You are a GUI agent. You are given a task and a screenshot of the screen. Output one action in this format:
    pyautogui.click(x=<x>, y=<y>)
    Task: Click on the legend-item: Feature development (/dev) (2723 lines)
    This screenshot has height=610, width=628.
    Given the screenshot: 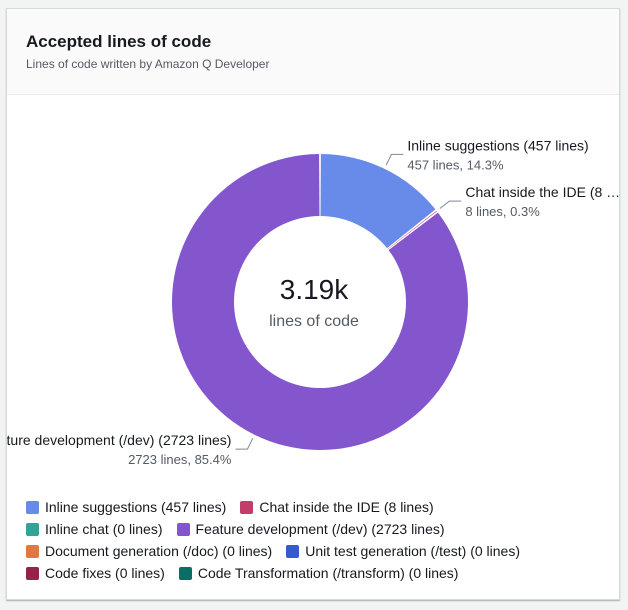 What is the action you would take?
    pyautogui.click(x=310, y=529)
    